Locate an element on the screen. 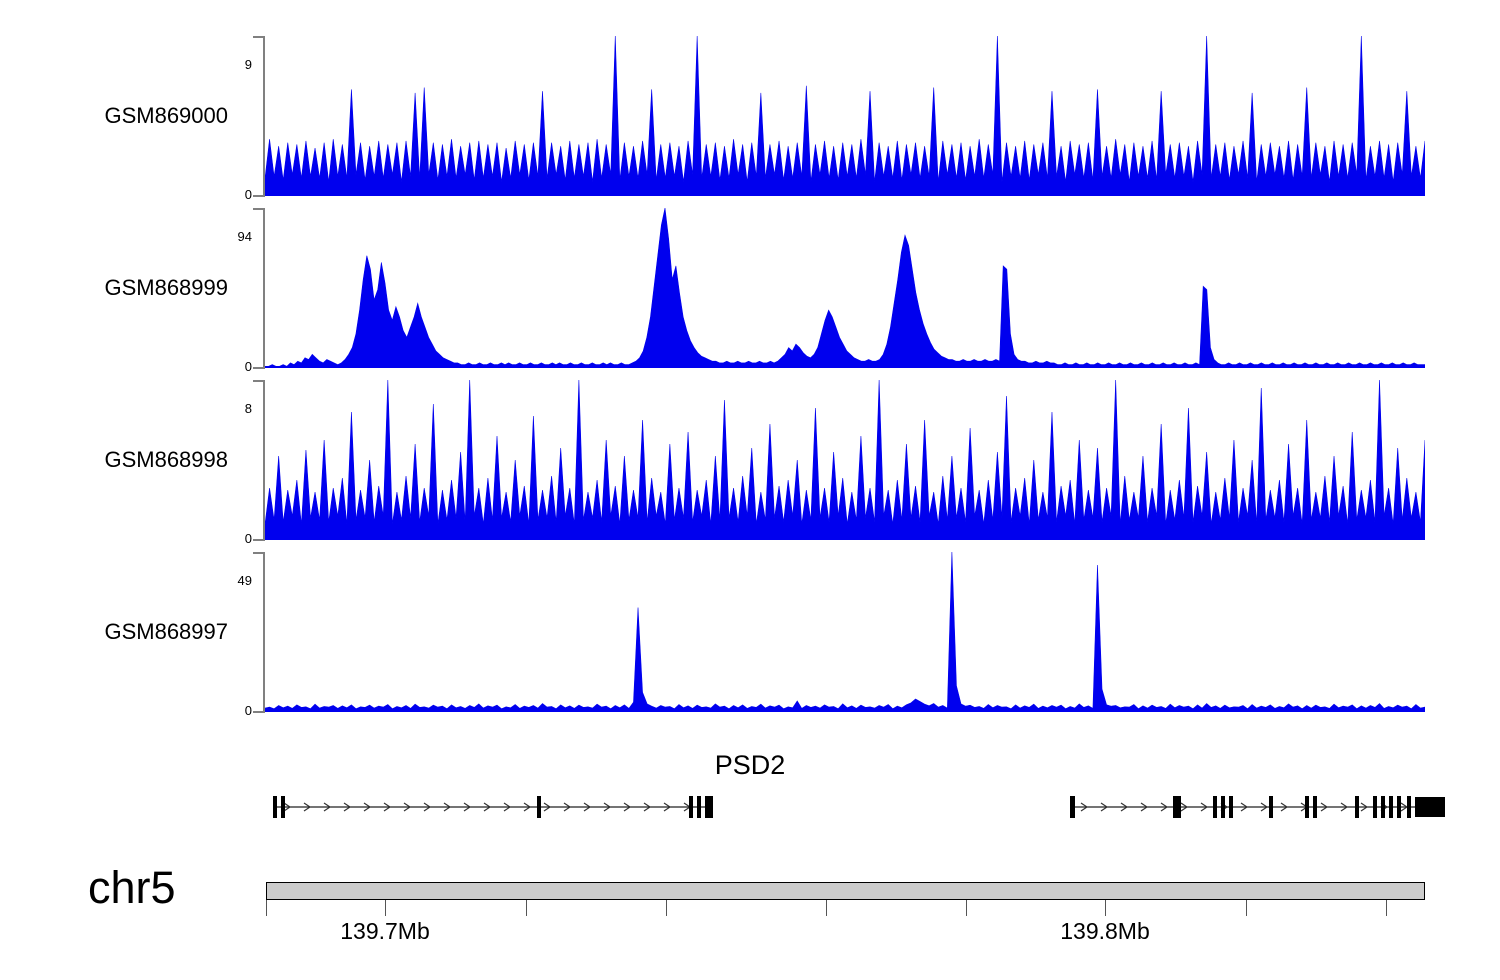 This screenshot has height=980, width=1500. track-ymax-label-3: 49 is located at coordinates (244, 580).